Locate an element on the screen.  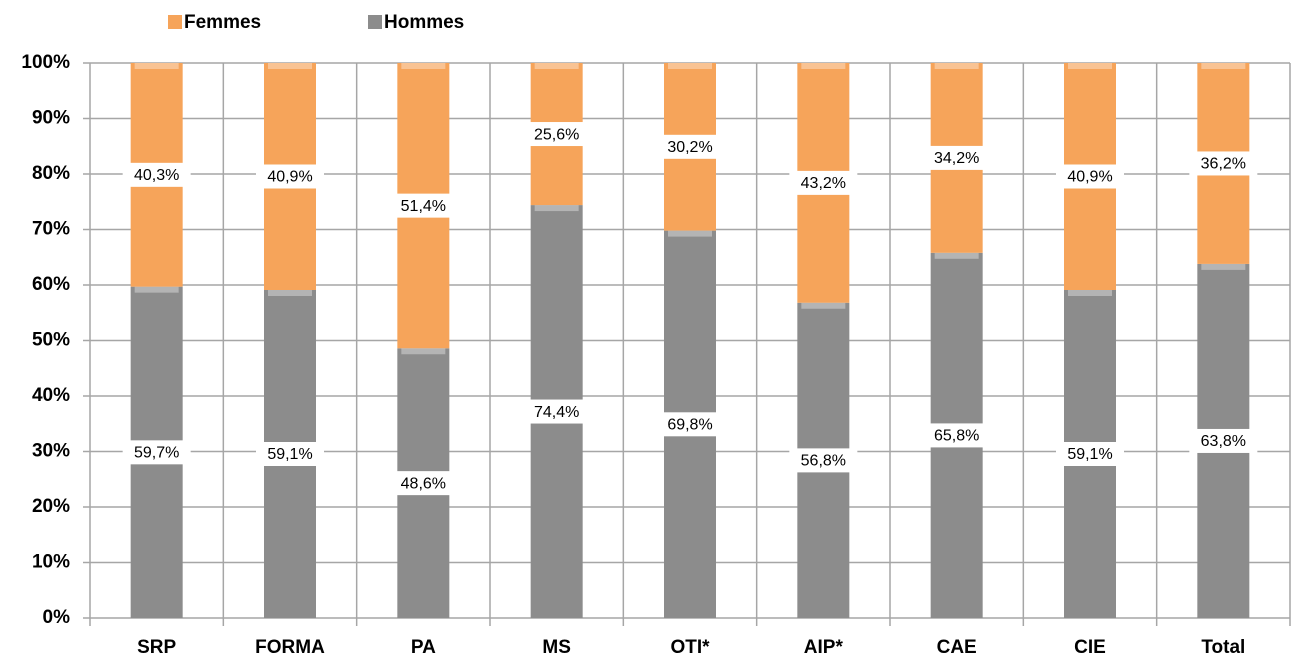
value-label: 36,2% is located at coordinates (1223, 164).